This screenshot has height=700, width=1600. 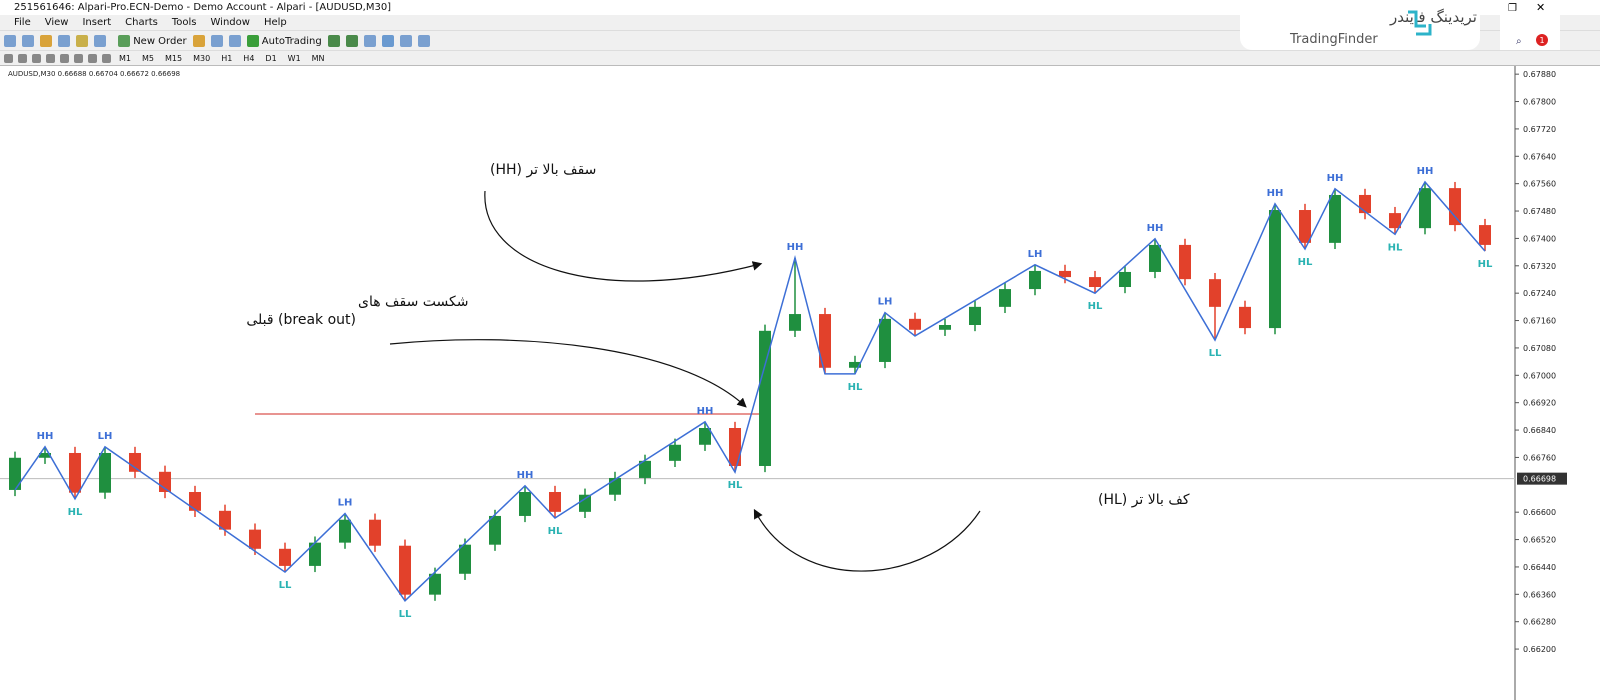 What do you see at coordinates (294, 58) in the screenshot?
I see `timeframe-button: W1` at bounding box center [294, 58].